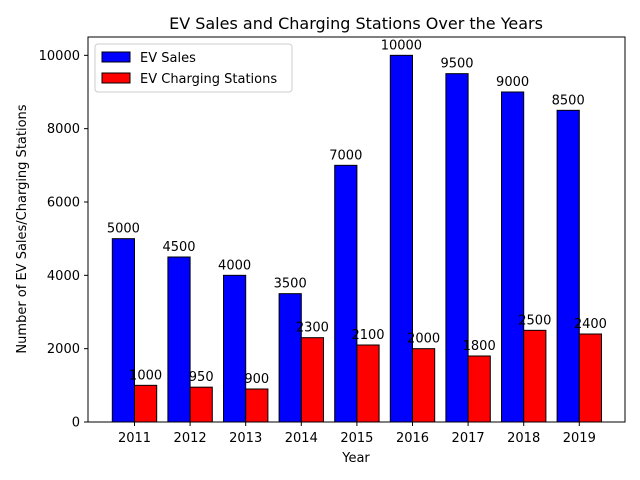 This screenshot has width=640, height=480. What do you see at coordinates (234, 265) in the screenshot?
I see `data-label-ev-sales-2013: 4000` at bounding box center [234, 265].